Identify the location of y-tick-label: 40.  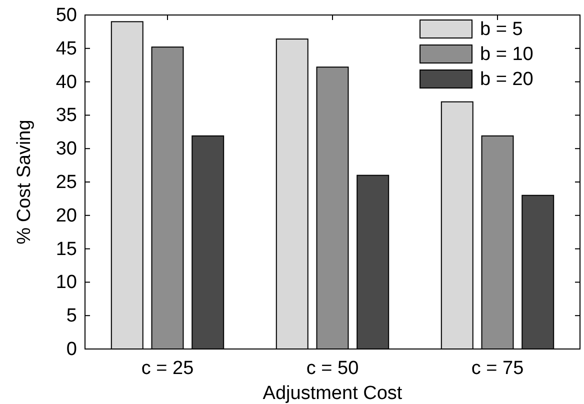
(66, 82).